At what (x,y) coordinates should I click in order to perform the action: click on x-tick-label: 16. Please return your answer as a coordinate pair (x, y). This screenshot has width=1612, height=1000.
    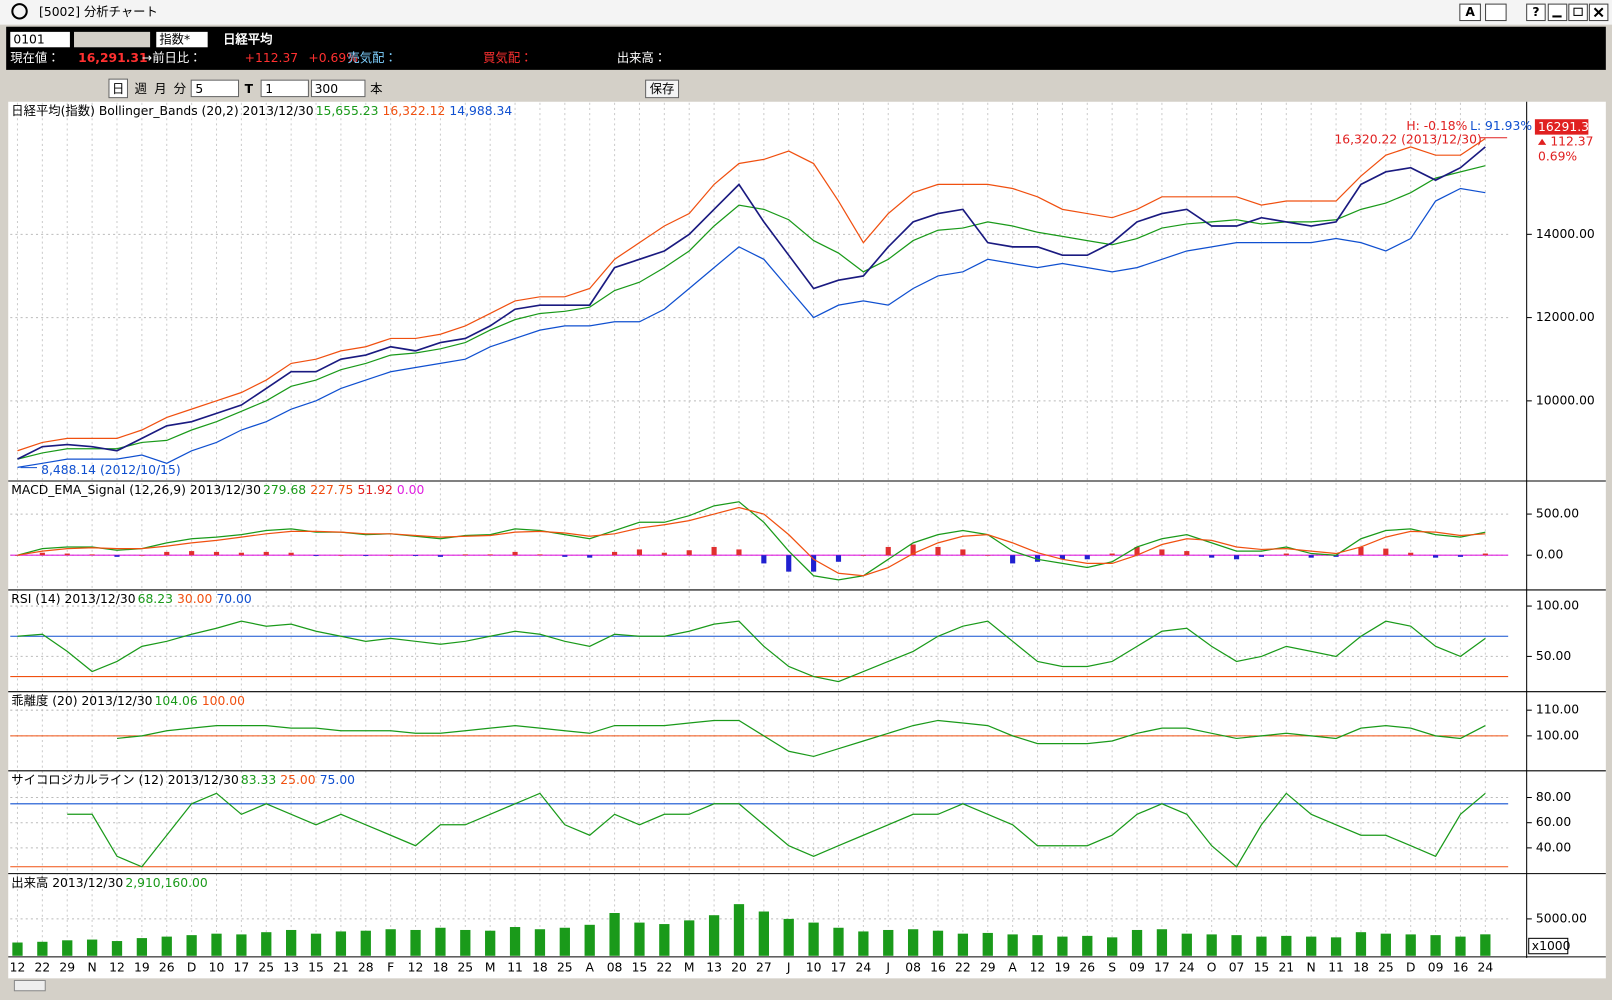
    Looking at the image, I should click on (1461, 968).